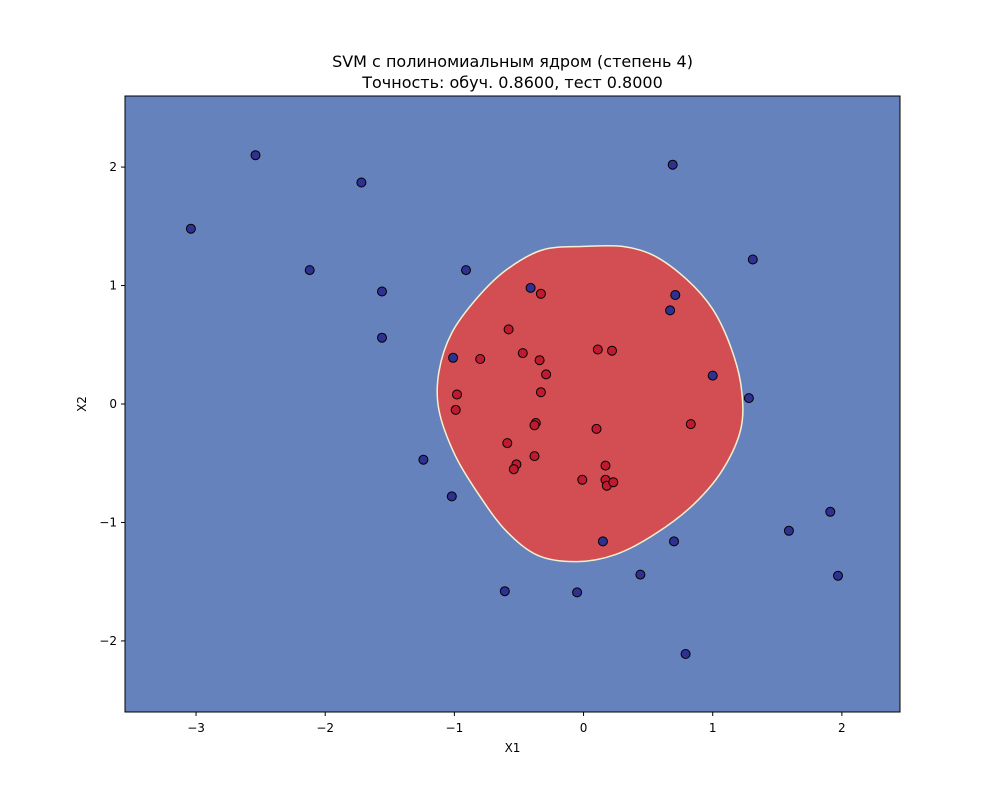  What do you see at coordinates (113, 286) in the screenshot?
I see `y-tick-label: 1` at bounding box center [113, 286].